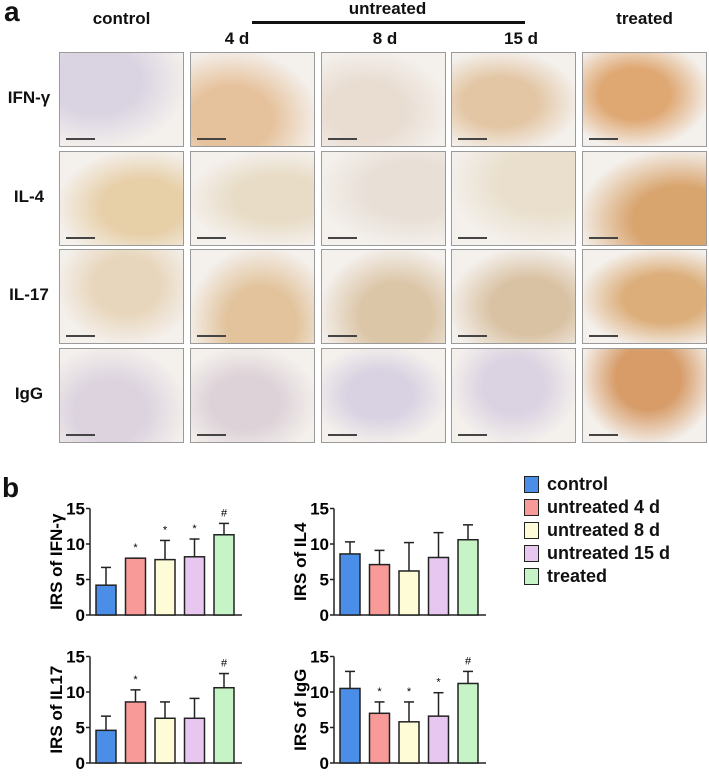  What do you see at coordinates (300, 561) in the screenshot?
I see `y-axis-label: IRS of IL4` at bounding box center [300, 561].